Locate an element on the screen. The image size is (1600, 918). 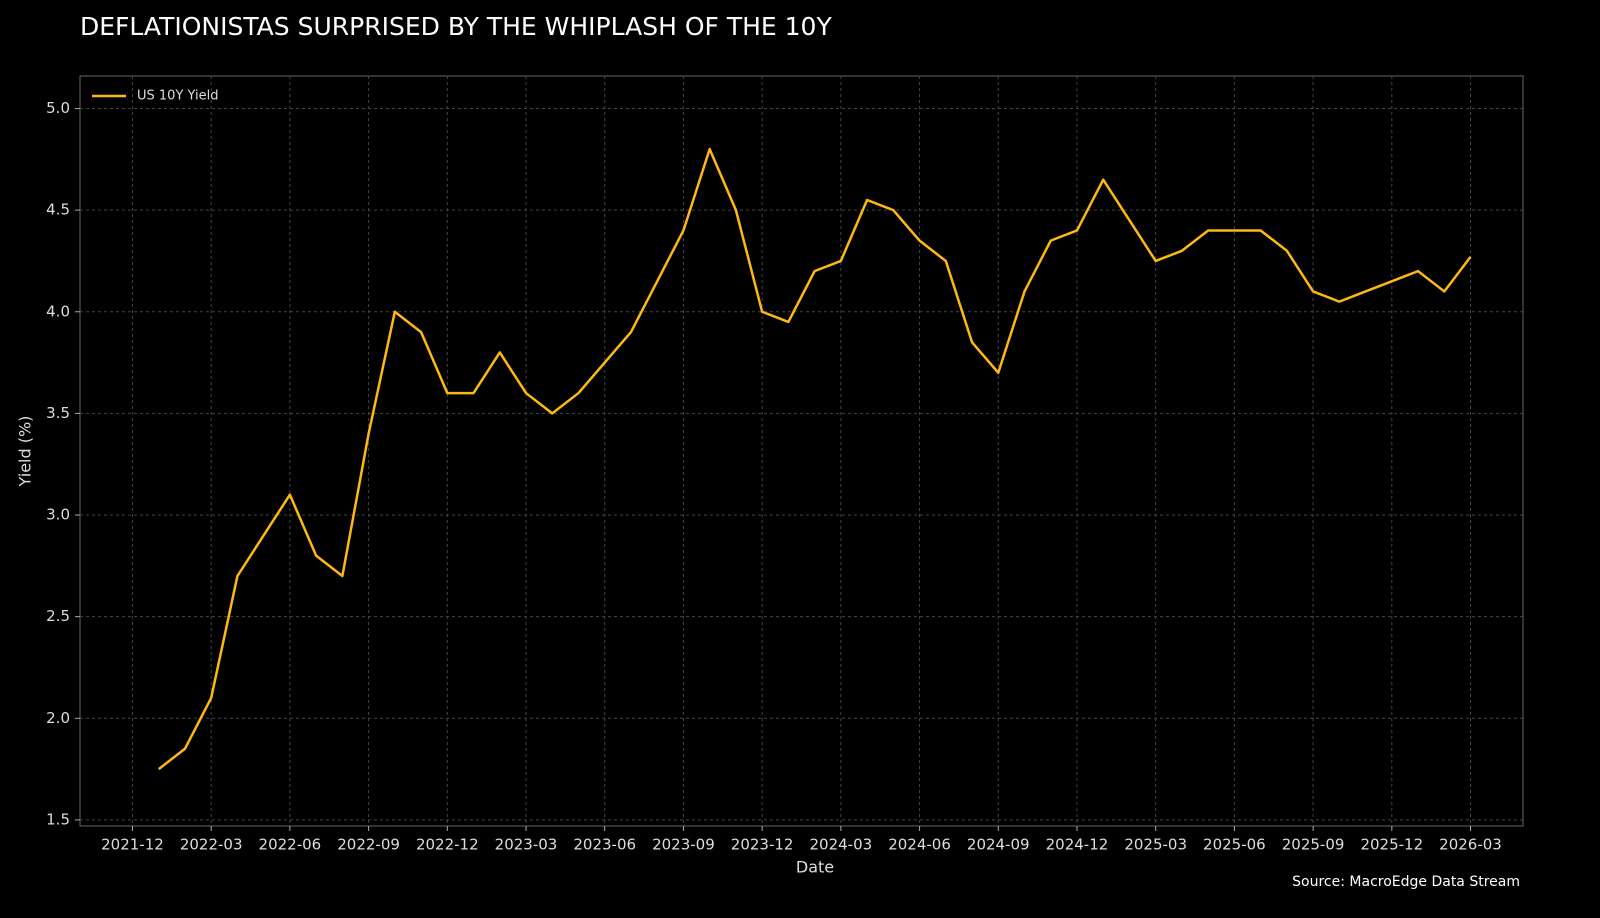
y-tick-label: 4.5 is located at coordinates (58, 210).